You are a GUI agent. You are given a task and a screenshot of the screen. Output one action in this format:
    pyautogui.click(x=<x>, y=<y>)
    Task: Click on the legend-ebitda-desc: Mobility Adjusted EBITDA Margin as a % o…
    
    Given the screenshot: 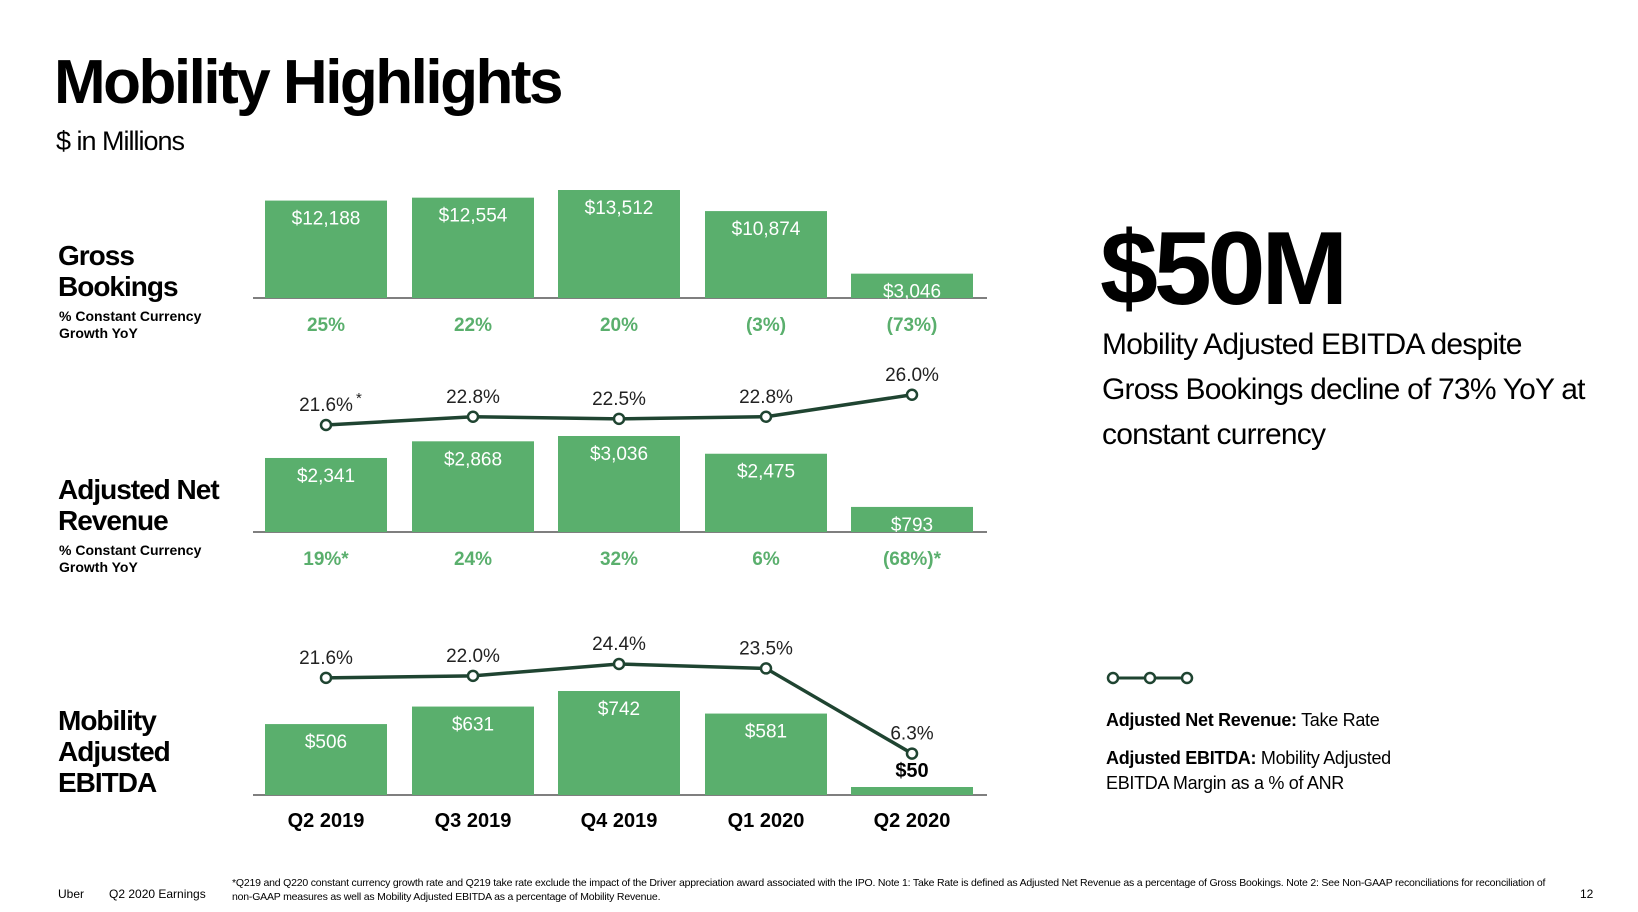 What is the action you would take?
    pyautogui.click(x=1248, y=770)
    